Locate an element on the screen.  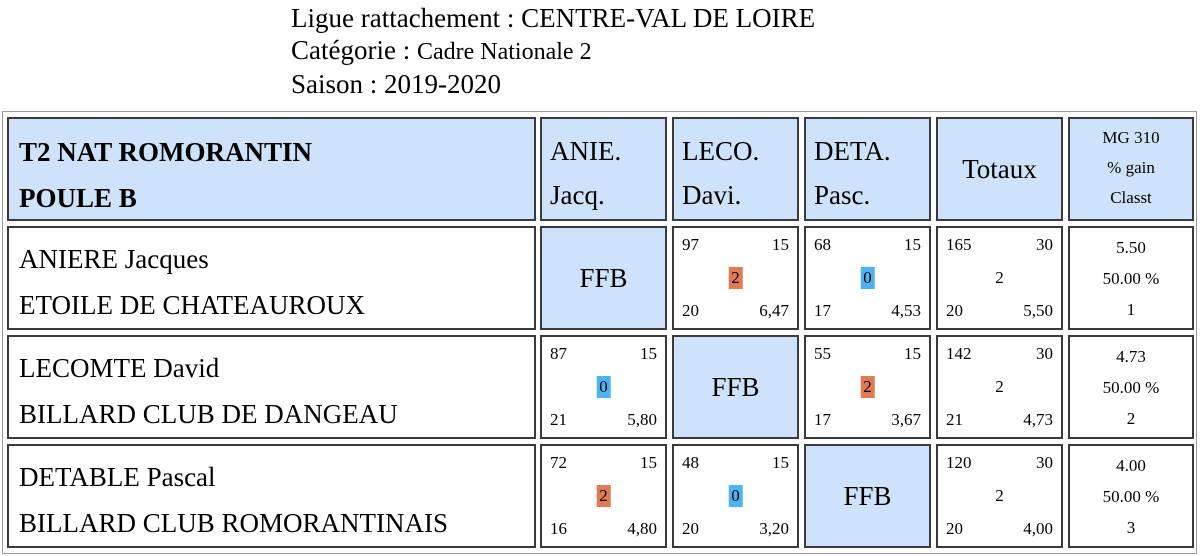
average: 3,67 is located at coordinates (906, 419).